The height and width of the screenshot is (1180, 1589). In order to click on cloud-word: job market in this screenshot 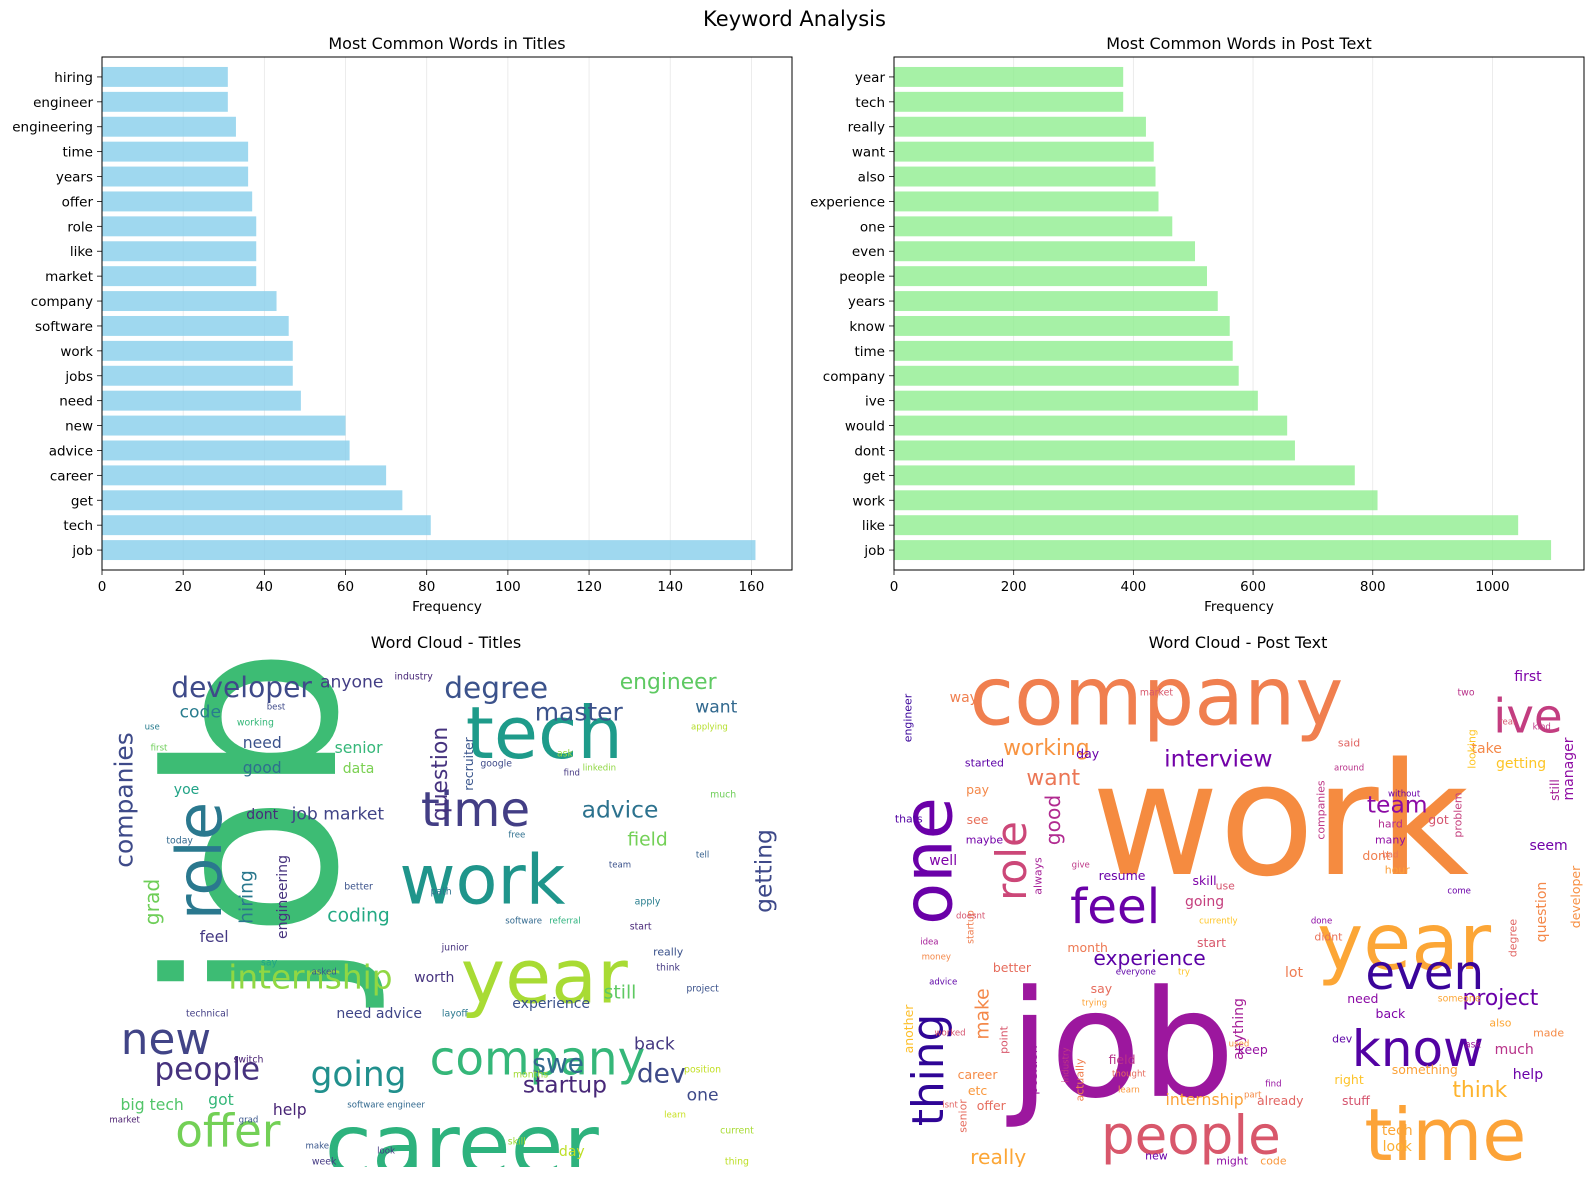, I will do `click(338, 814)`.